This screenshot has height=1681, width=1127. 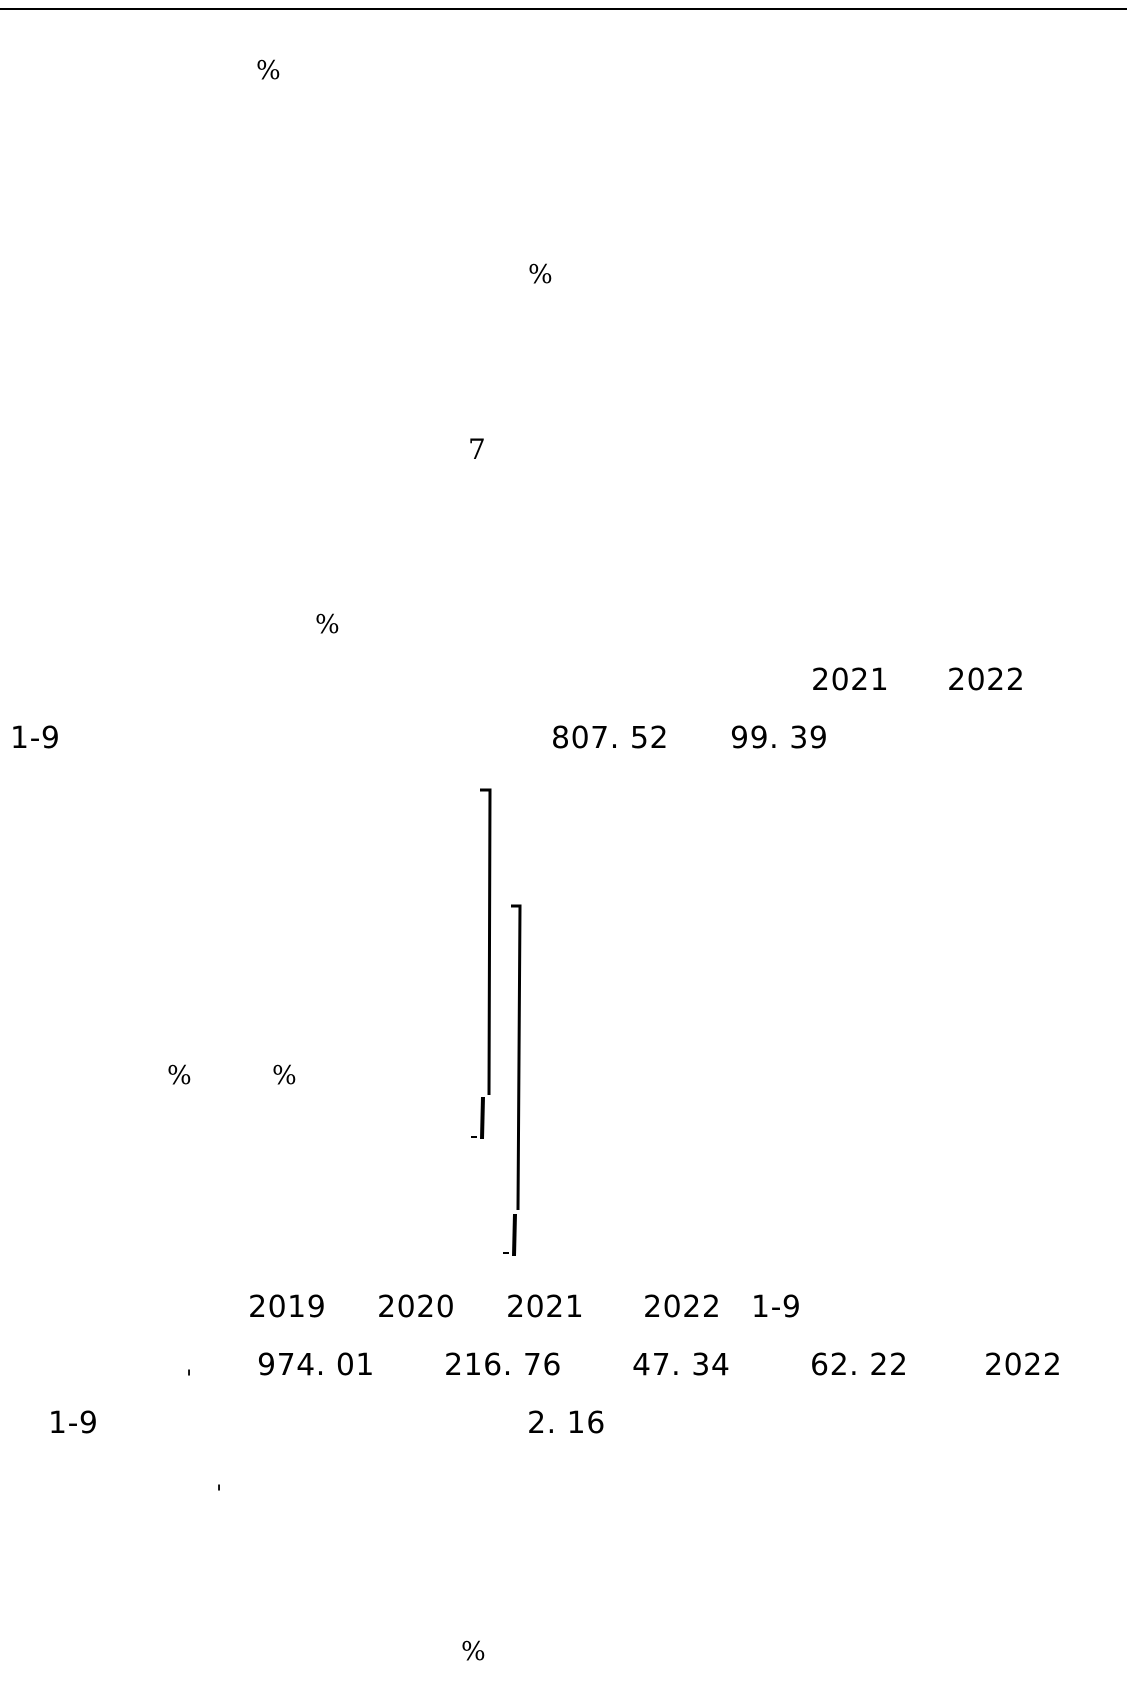 I want to click on value-text: 807. 52, so click(x=610, y=738).